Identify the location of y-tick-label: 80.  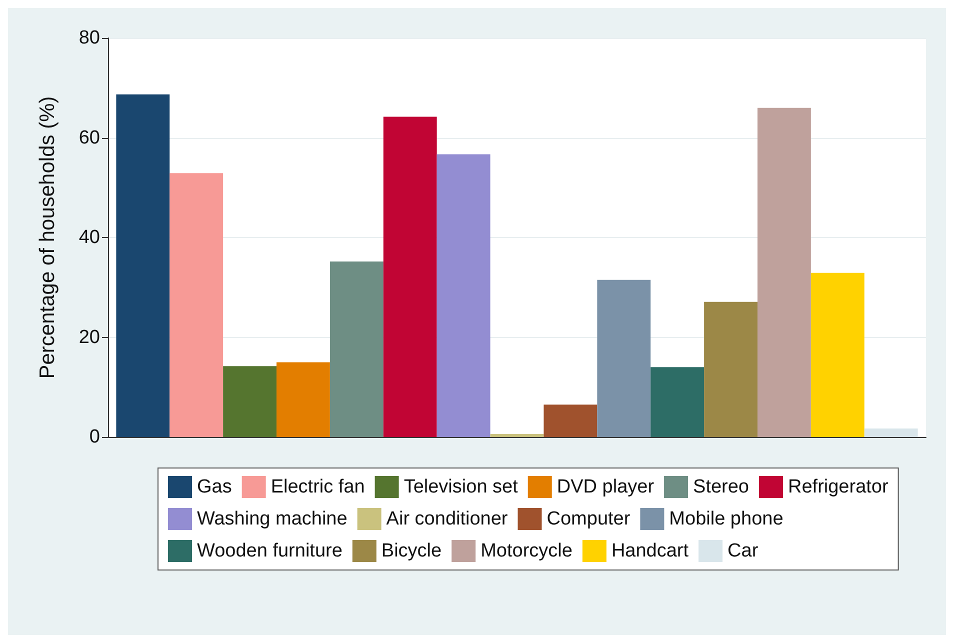
(89, 38).